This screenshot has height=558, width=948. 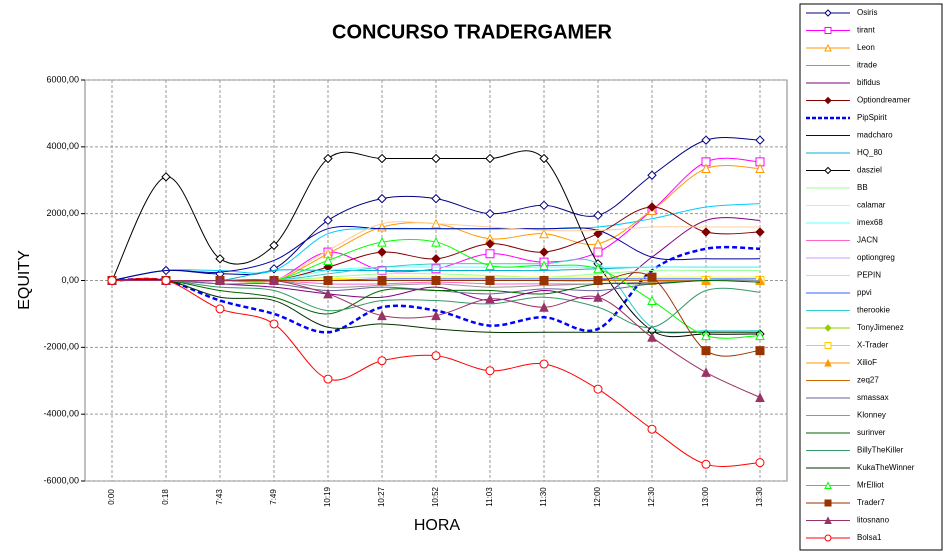 What do you see at coordinates (880, 450) in the screenshot?
I see `legend-label: BillyTheKiller` at bounding box center [880, 450].